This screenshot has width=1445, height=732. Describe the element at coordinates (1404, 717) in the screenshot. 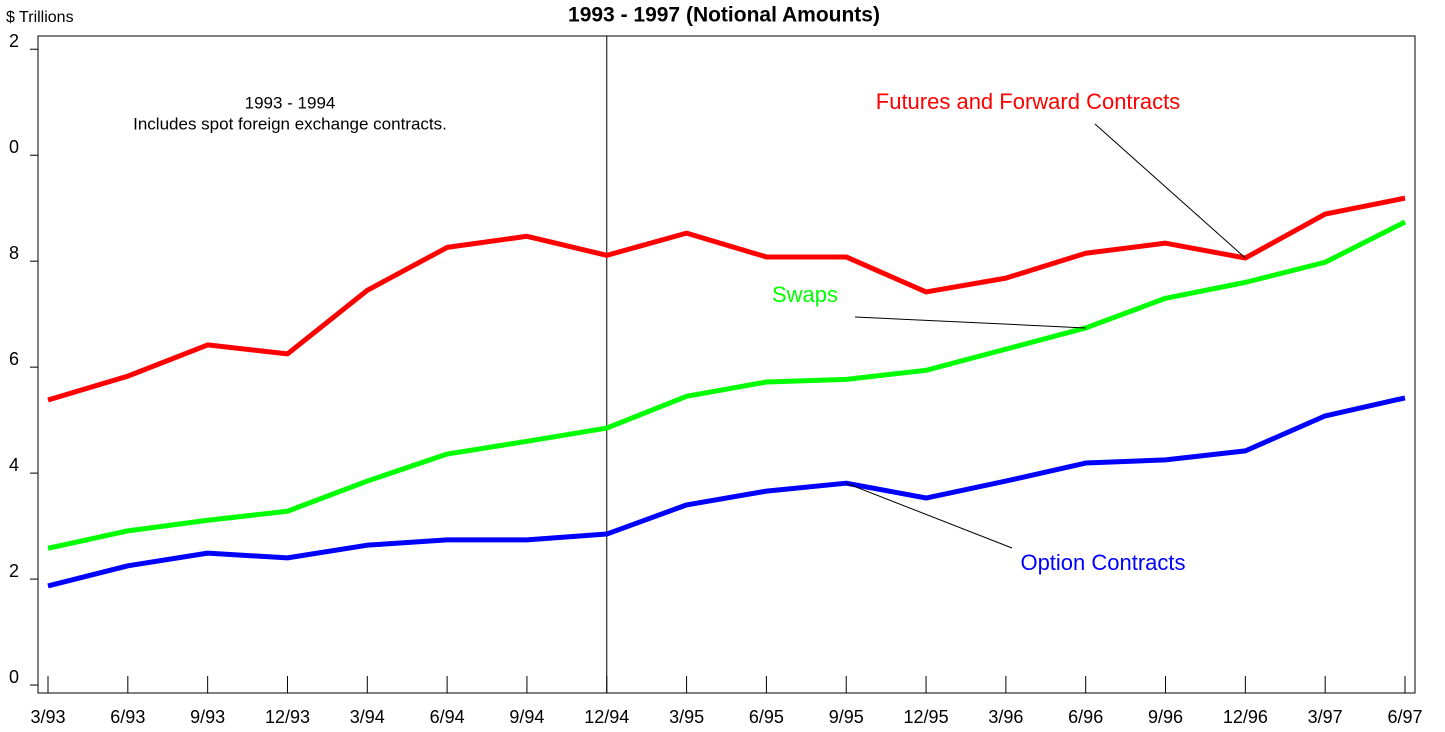

I see `x-tick-label: 6/97` at that location.